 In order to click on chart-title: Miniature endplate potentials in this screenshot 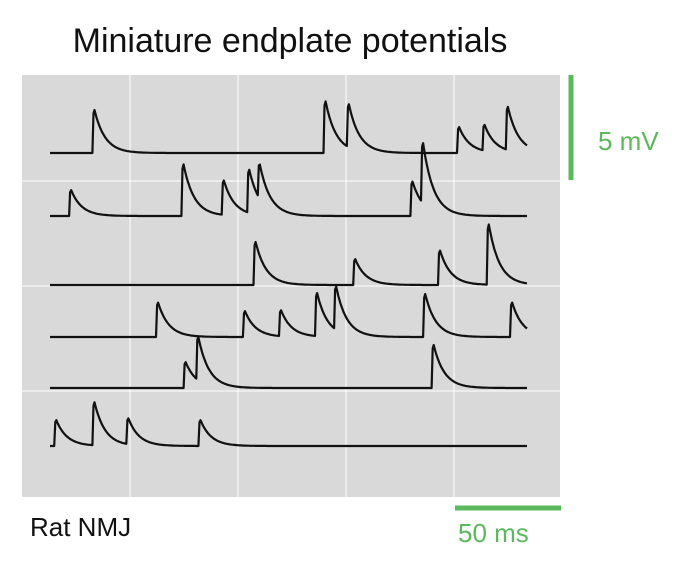, I will do `click(290, 41)`.